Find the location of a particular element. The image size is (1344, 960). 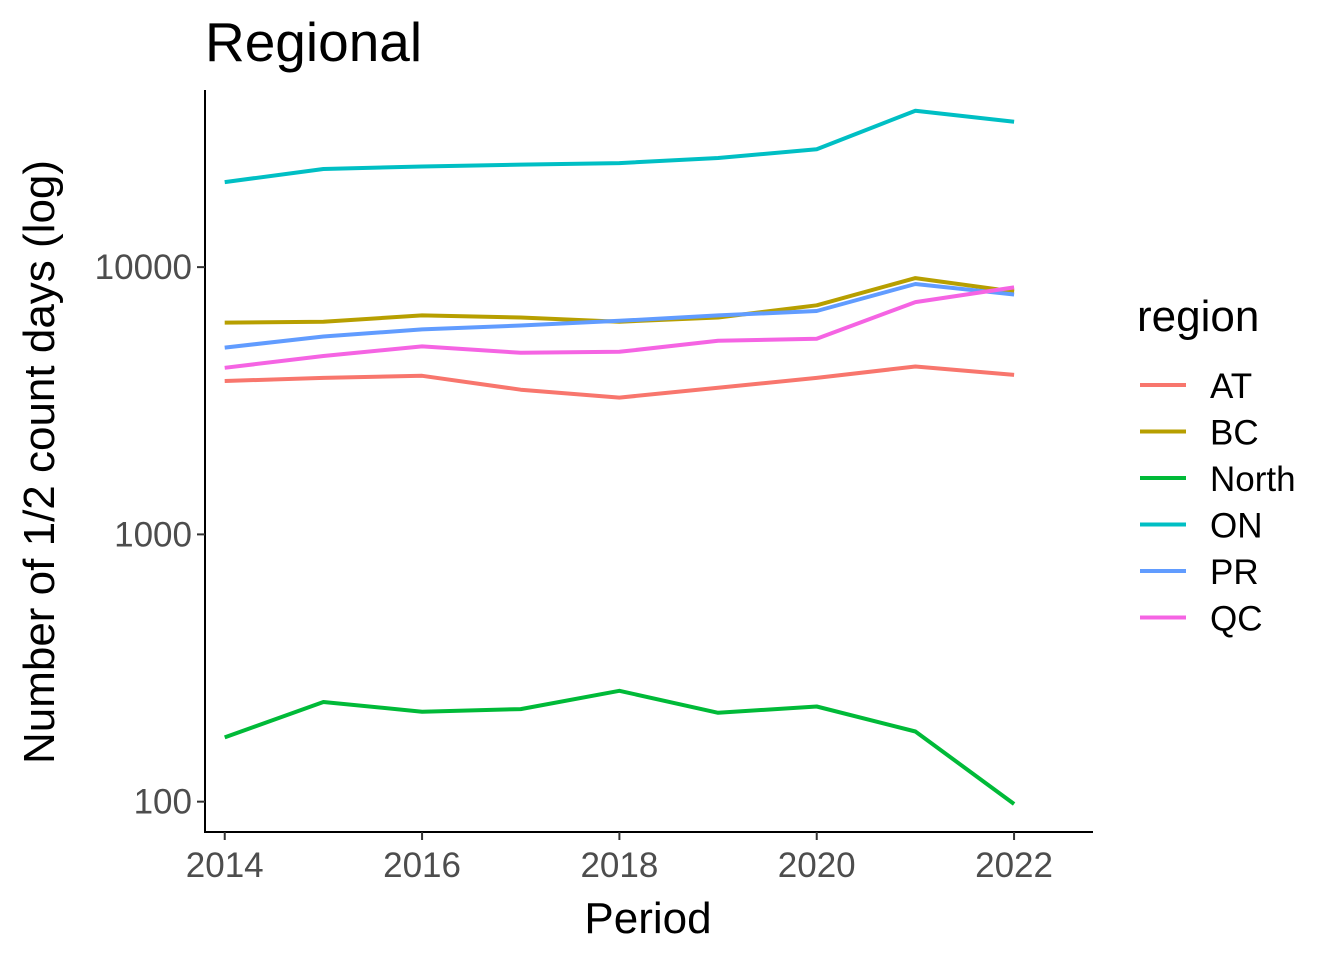

legend-label-qc: QC is located at coordinates (1236, 619).